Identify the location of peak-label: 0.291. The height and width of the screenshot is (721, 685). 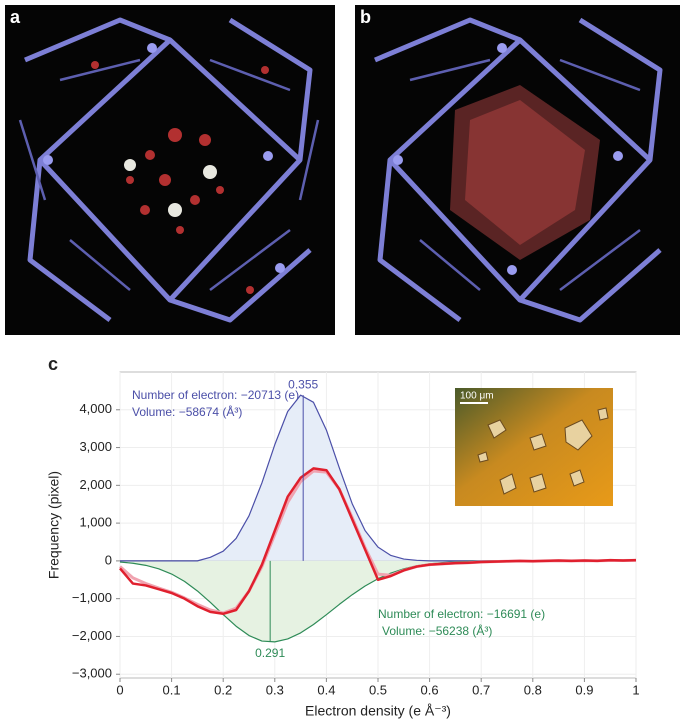
(270, 653).